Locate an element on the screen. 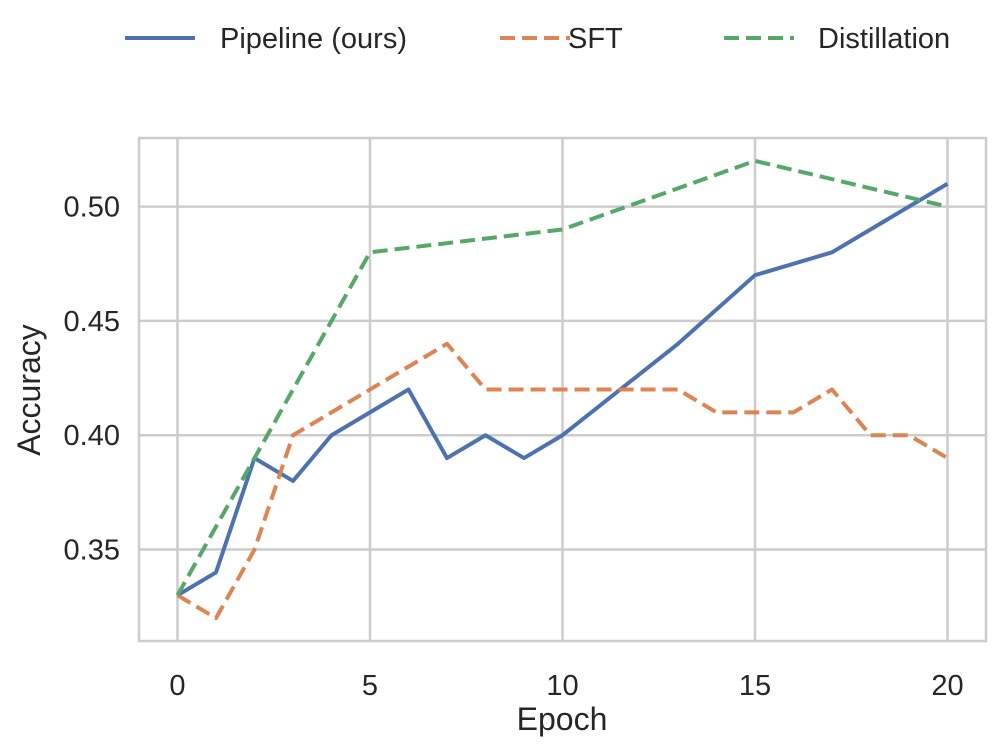 Image resolution: width=996 pixels, height=752 pixels. x-tick-label: 5 is located at coordinates (370, 686).